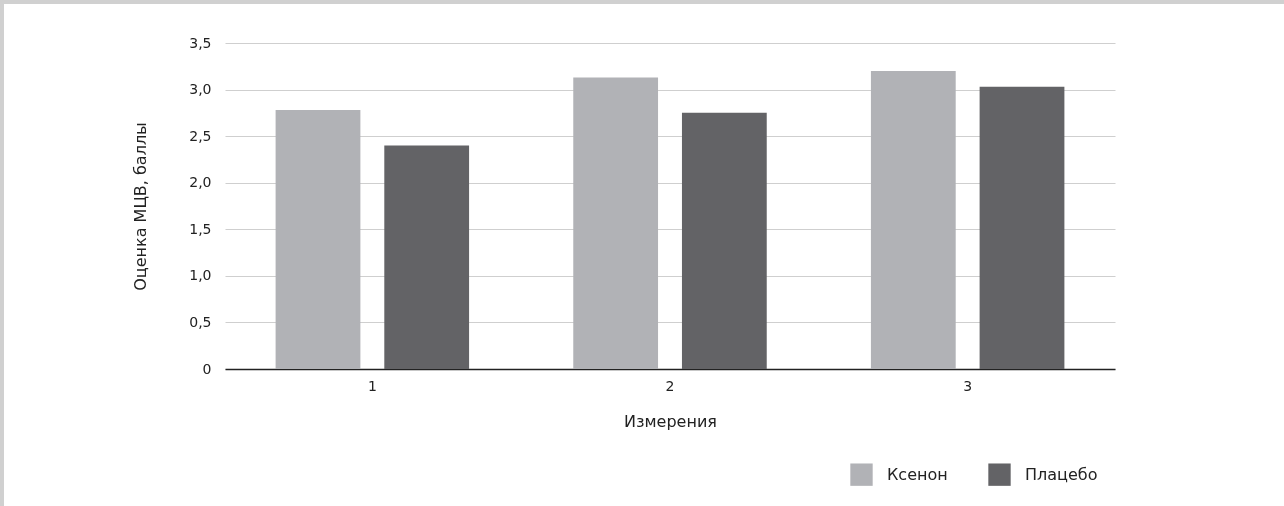  Describe the element at coordinates (670, 421) in the screenshot. I see `x-axis-title: Измерения` at that location.